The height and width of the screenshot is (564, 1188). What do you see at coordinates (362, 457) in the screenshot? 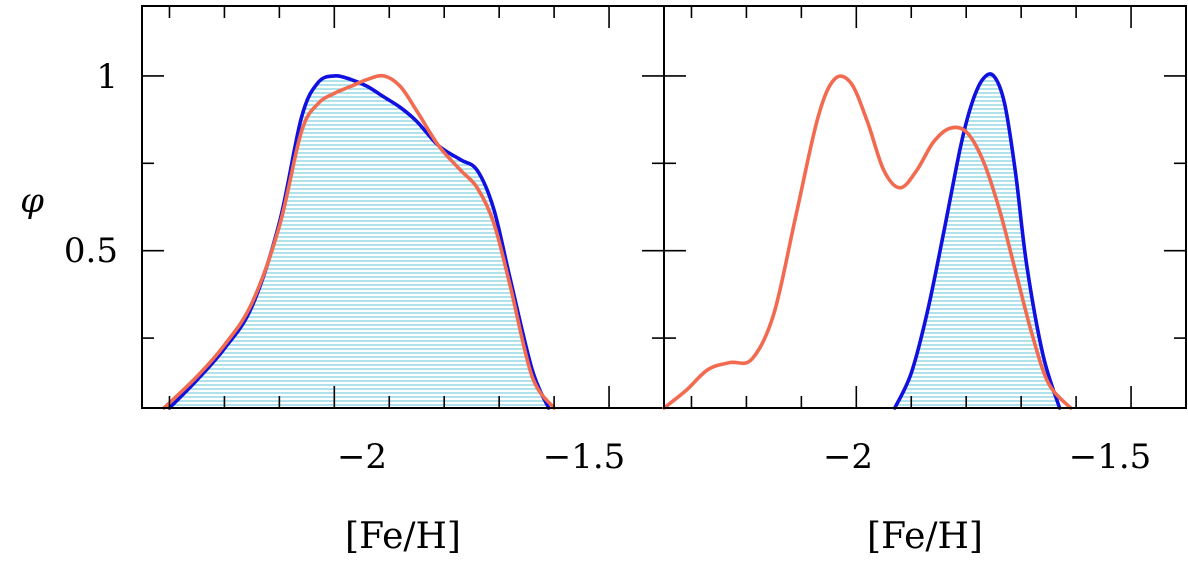
I see `left-xtick-label-1: −2` at bounding box center [362, 457].